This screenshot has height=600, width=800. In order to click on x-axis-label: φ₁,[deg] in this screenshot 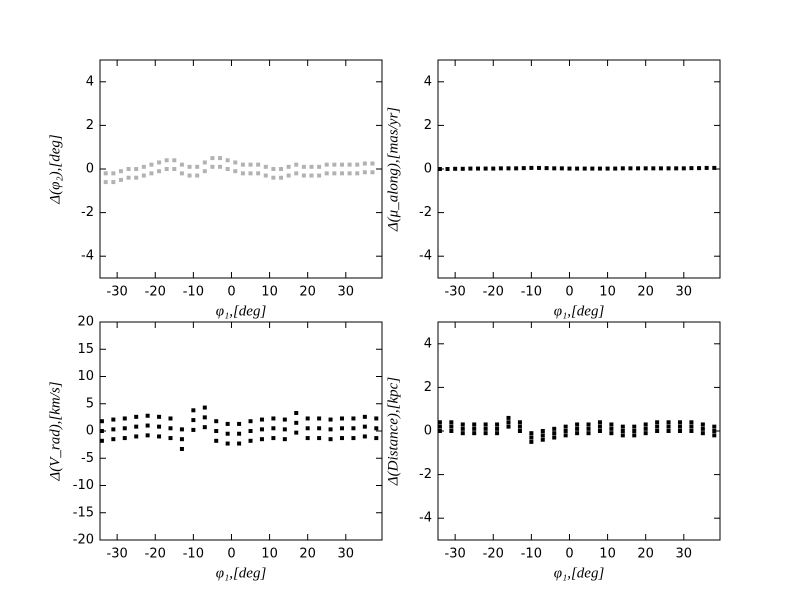, I will do `click(241, 573)`.